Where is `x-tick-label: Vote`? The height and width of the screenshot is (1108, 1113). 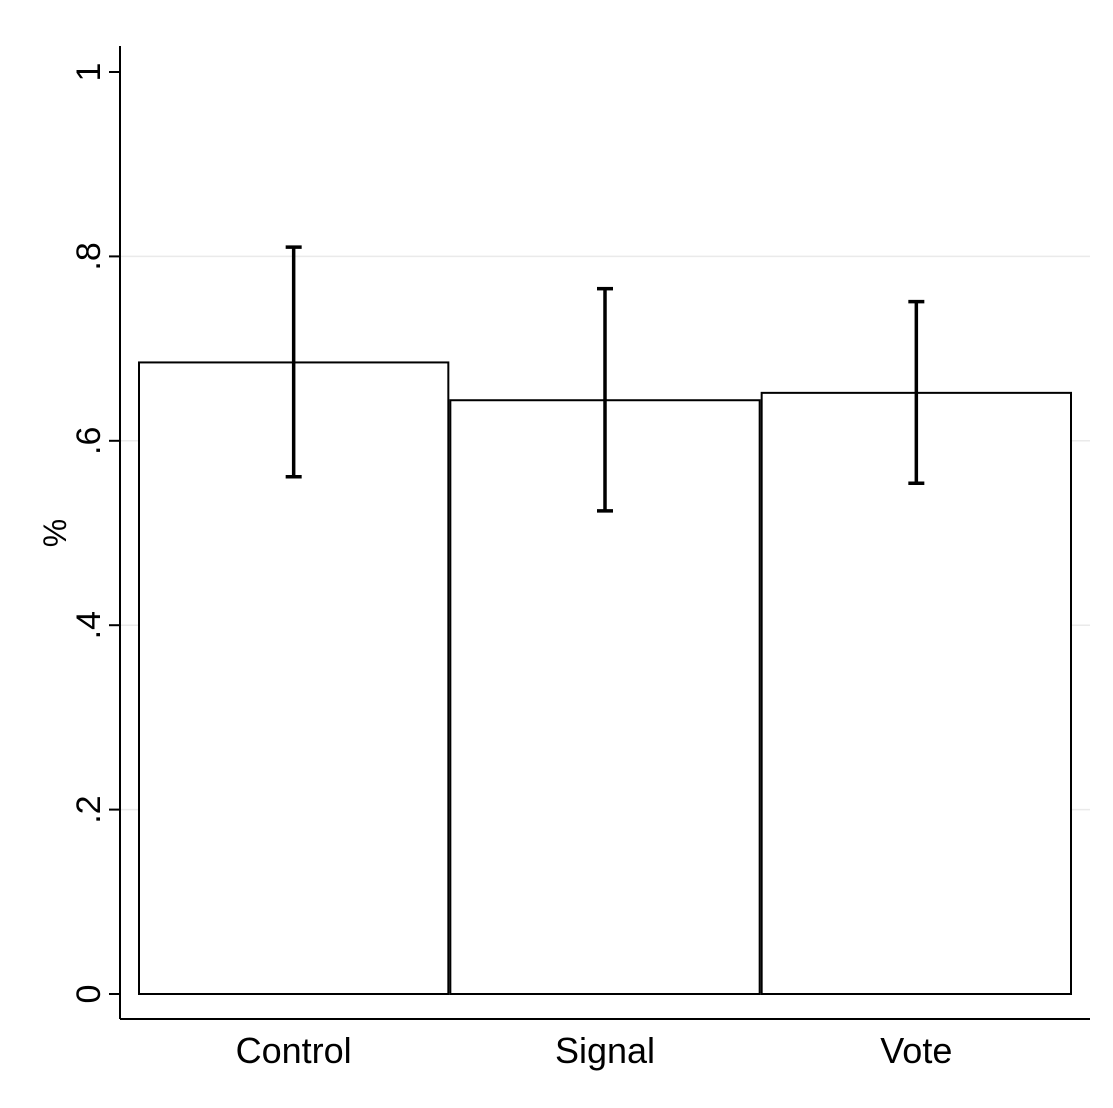
x-tick-label: Vote is located at coordinates (916, 1050).